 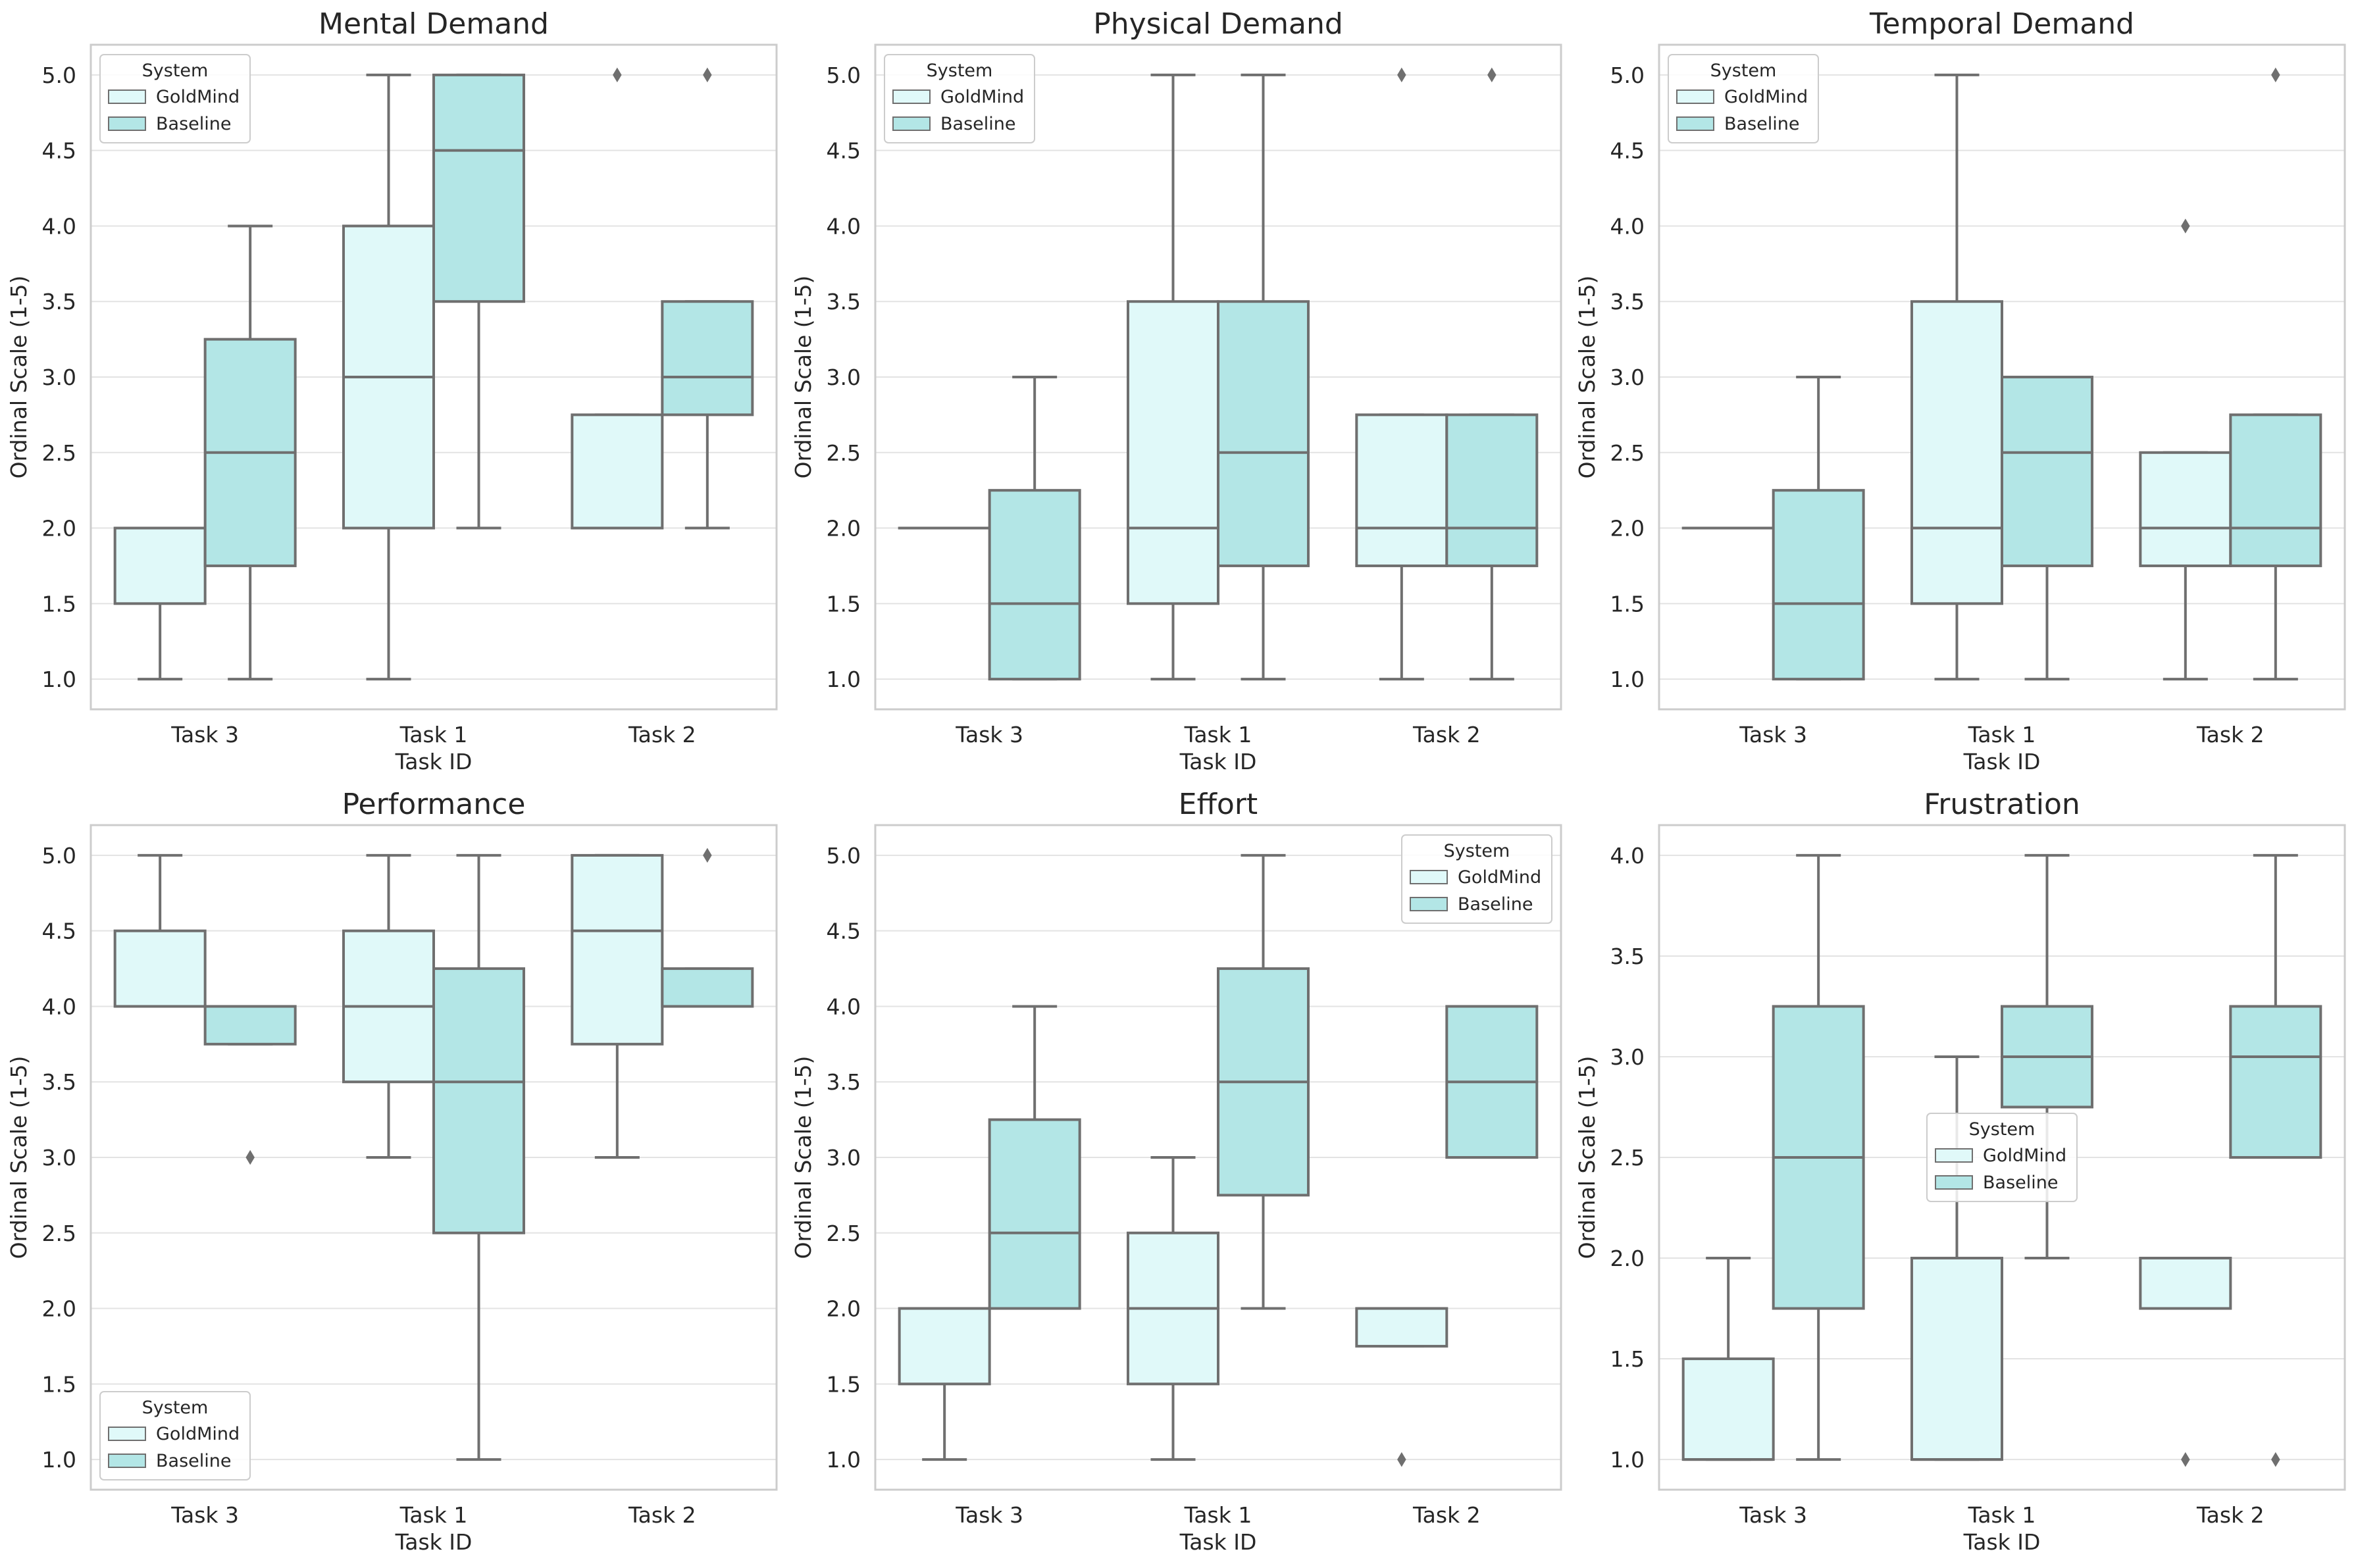 I want to click on chart-title: Physical Demand, so click(x=1218, y=24).